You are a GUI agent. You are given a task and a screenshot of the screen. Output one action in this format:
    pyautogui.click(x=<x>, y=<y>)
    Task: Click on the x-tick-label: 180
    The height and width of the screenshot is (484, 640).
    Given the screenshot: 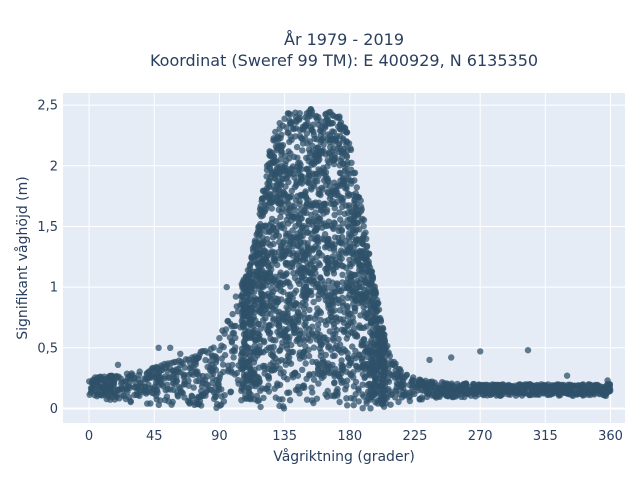 What is the action you would take?
    pyautogui.click(x=349, y=436)
    